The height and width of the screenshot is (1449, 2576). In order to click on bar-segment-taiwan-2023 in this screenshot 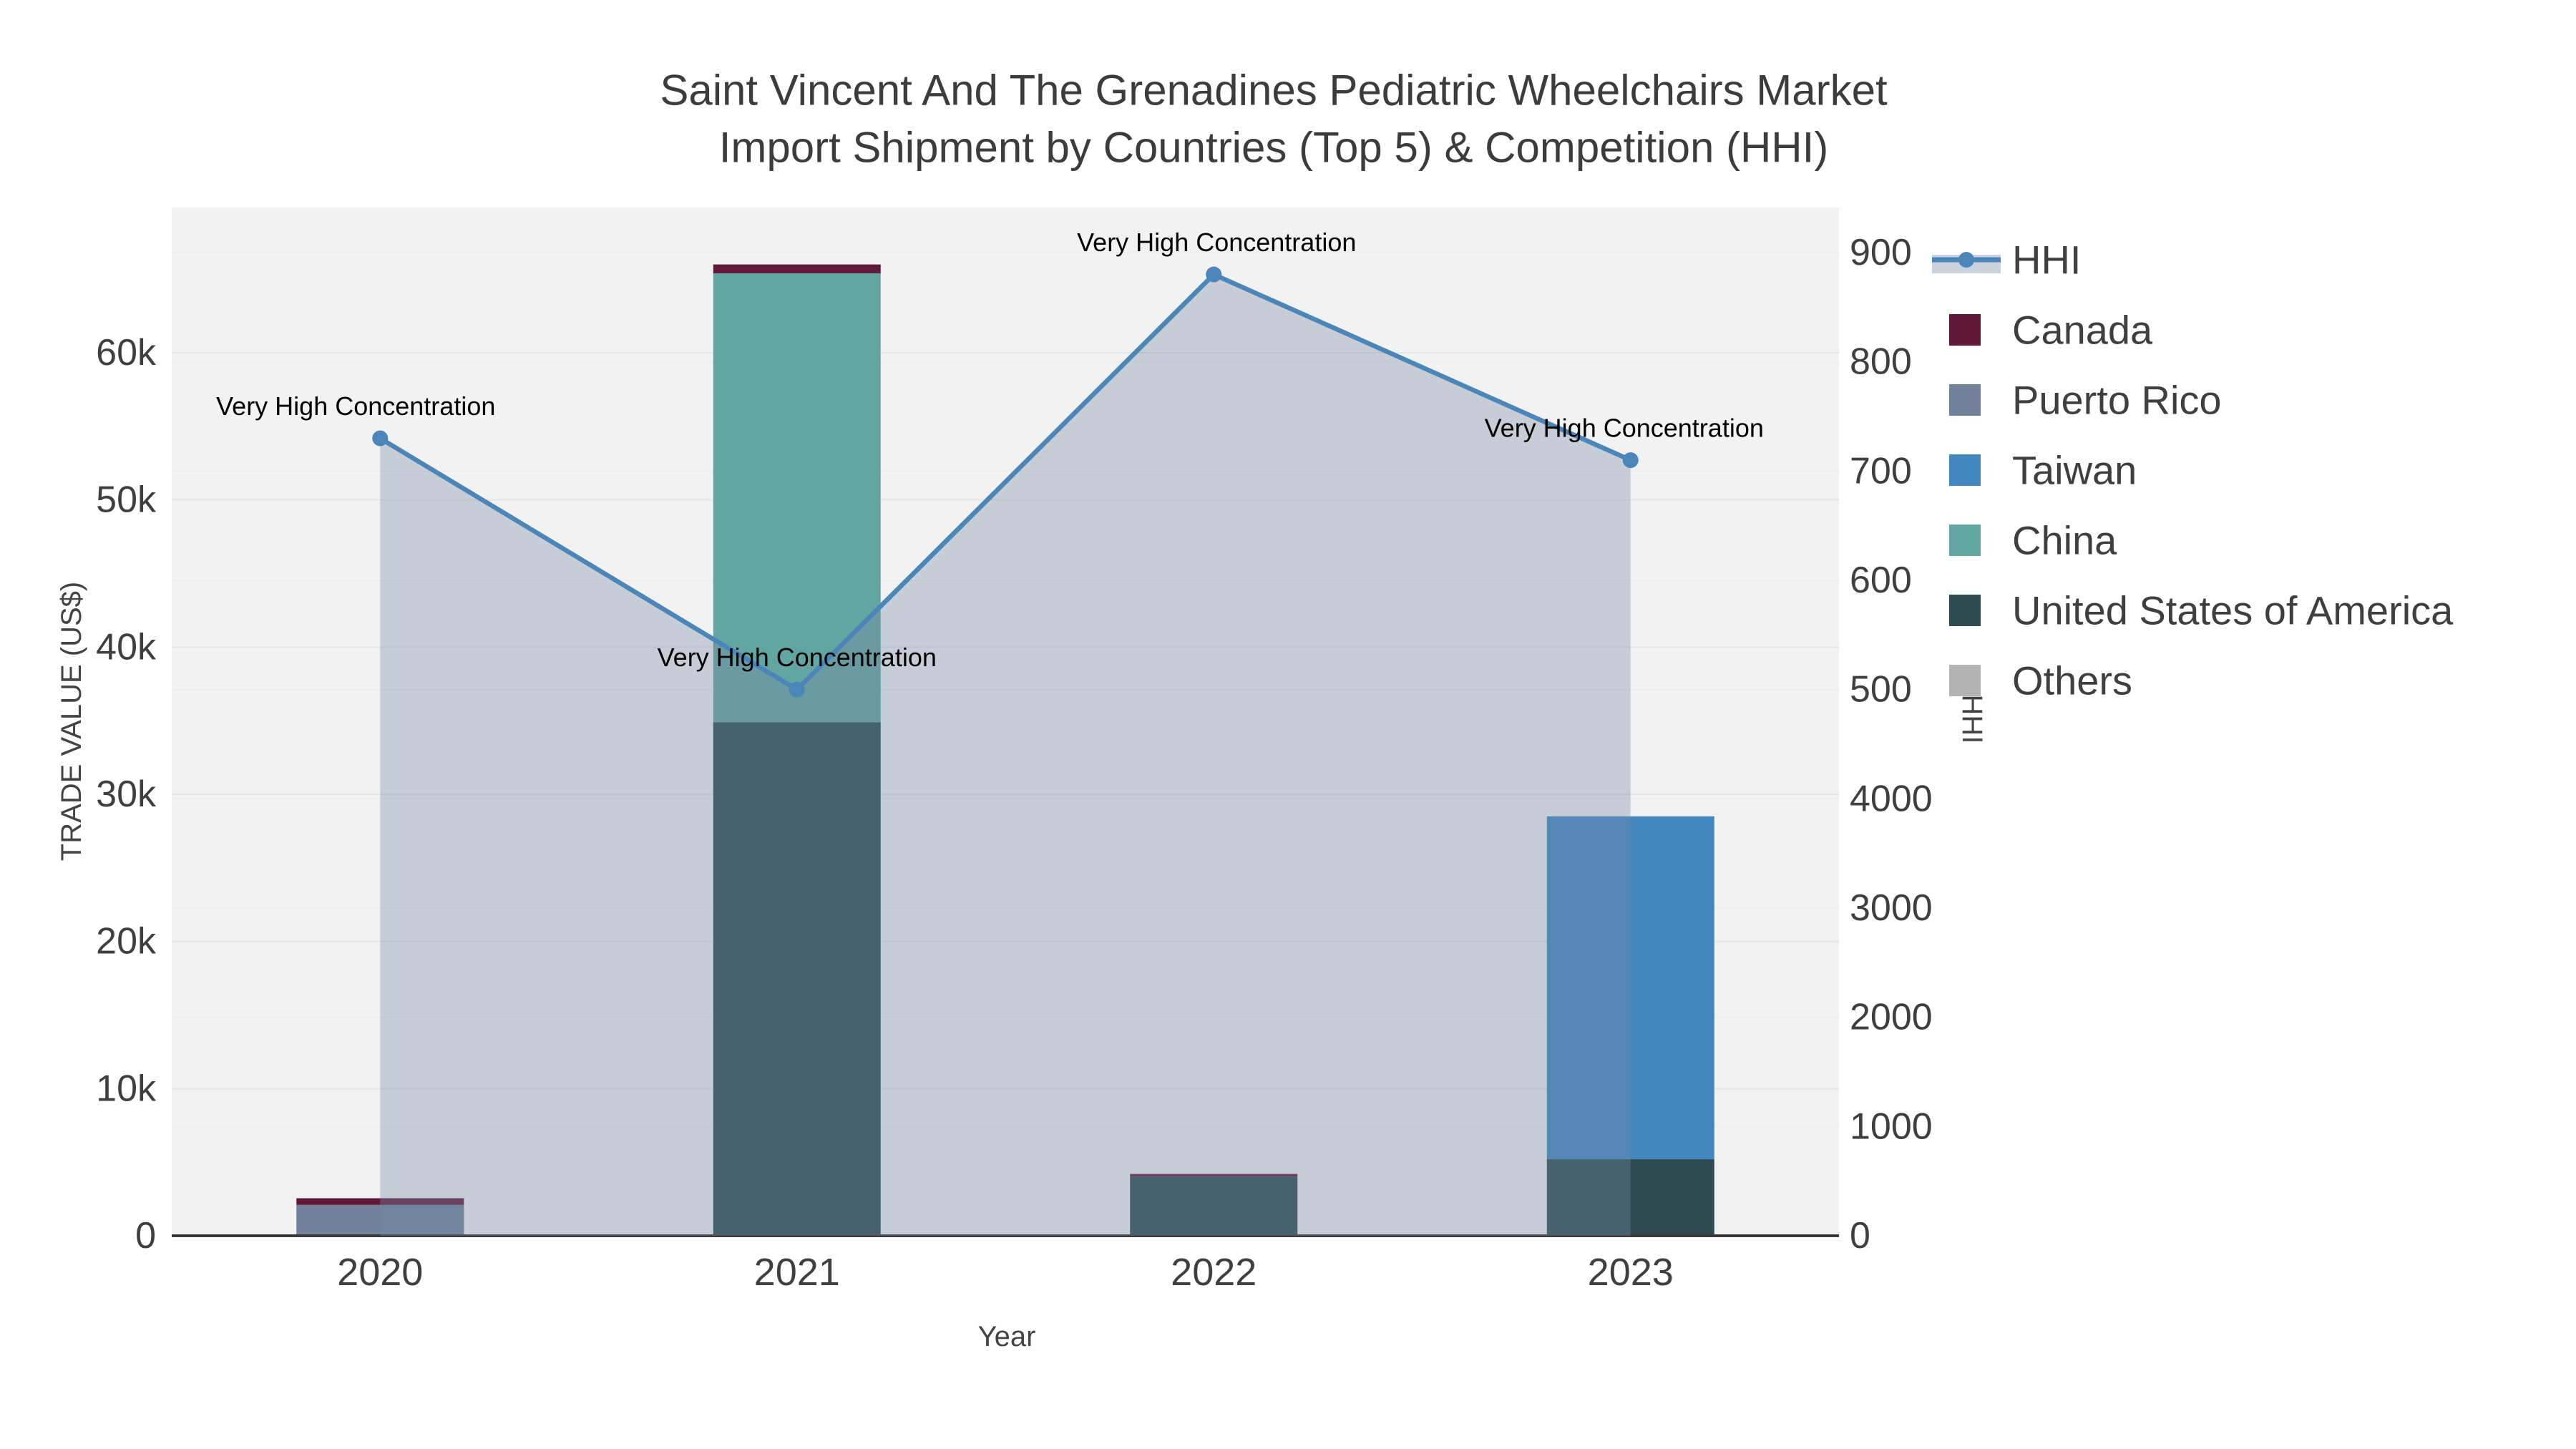, I will do `click(1630, 988)`.